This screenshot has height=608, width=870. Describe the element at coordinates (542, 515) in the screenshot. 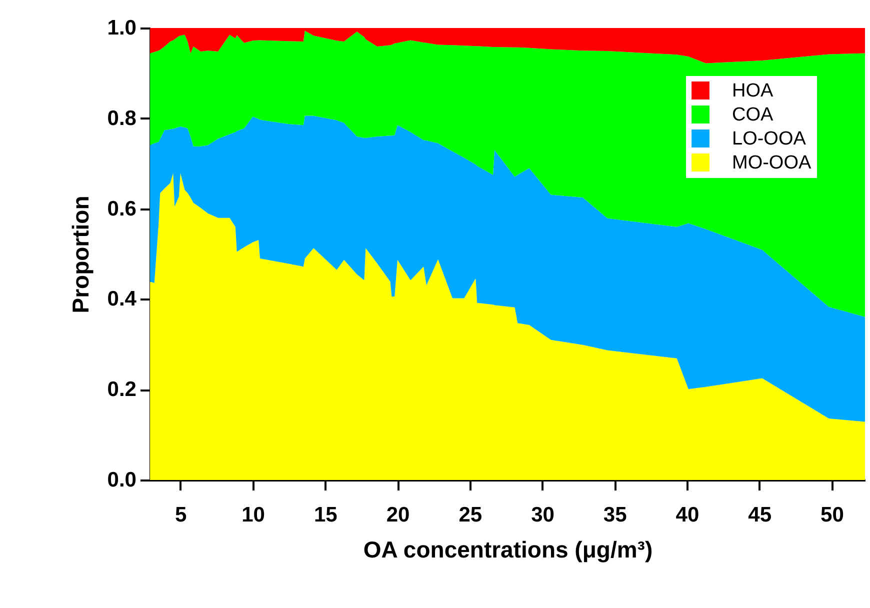

I see `x-tick-label: 30` at that location.